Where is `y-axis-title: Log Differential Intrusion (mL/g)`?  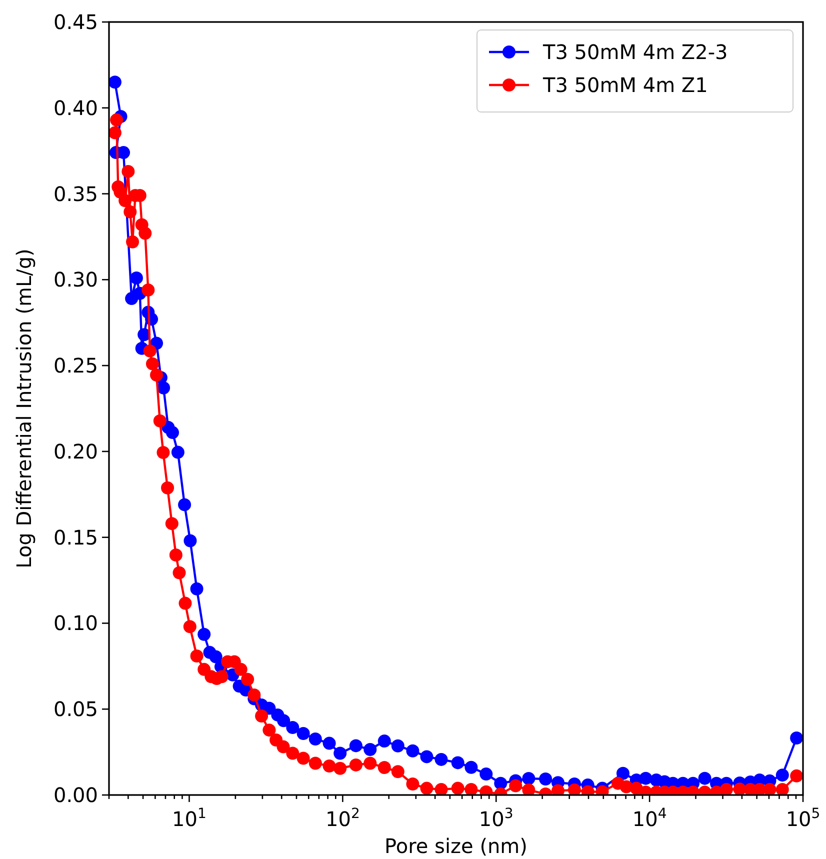 y-axis-title: Log Differential Intrusion (mL/g) is located at coordinates (24, 408).